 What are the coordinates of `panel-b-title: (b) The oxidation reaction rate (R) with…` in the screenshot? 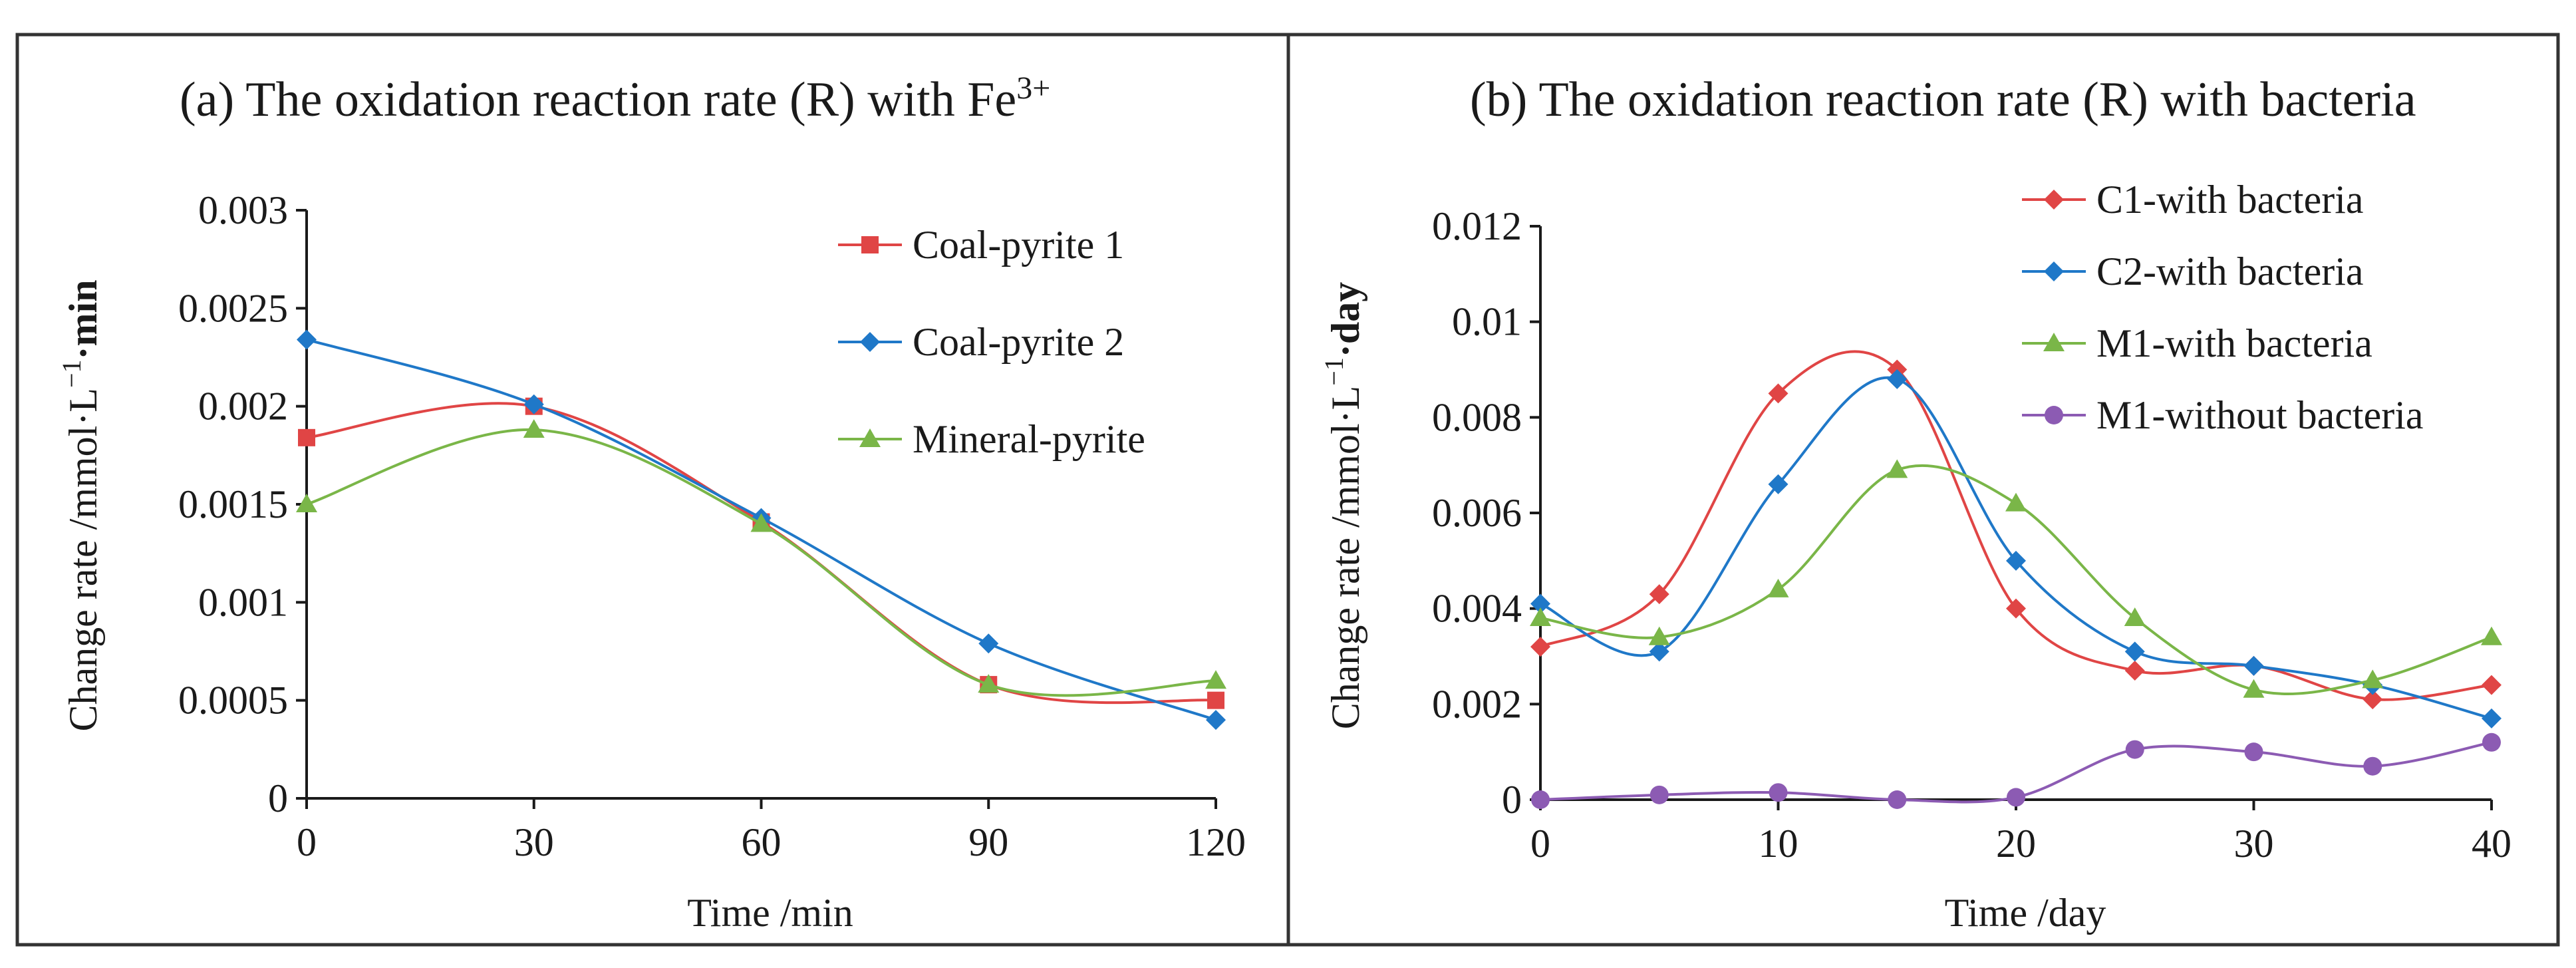 It's located at (1943, 100).